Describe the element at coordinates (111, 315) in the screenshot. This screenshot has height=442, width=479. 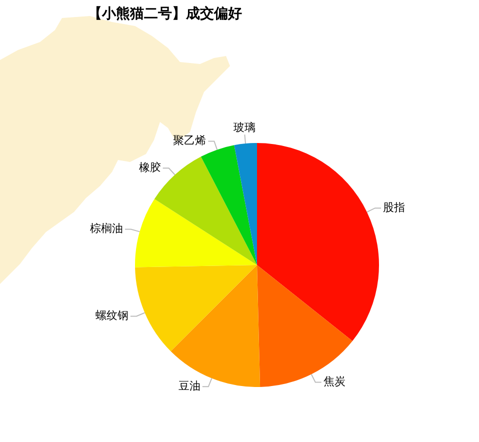
I see `slice-label: 螺纹钢` at that location.